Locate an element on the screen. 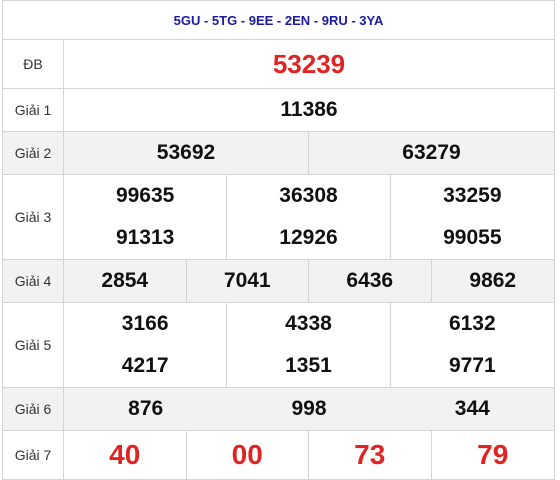 This screenshot has width=560, height=480. prize-label: Giải 1 is located at coordinates (33, 110).